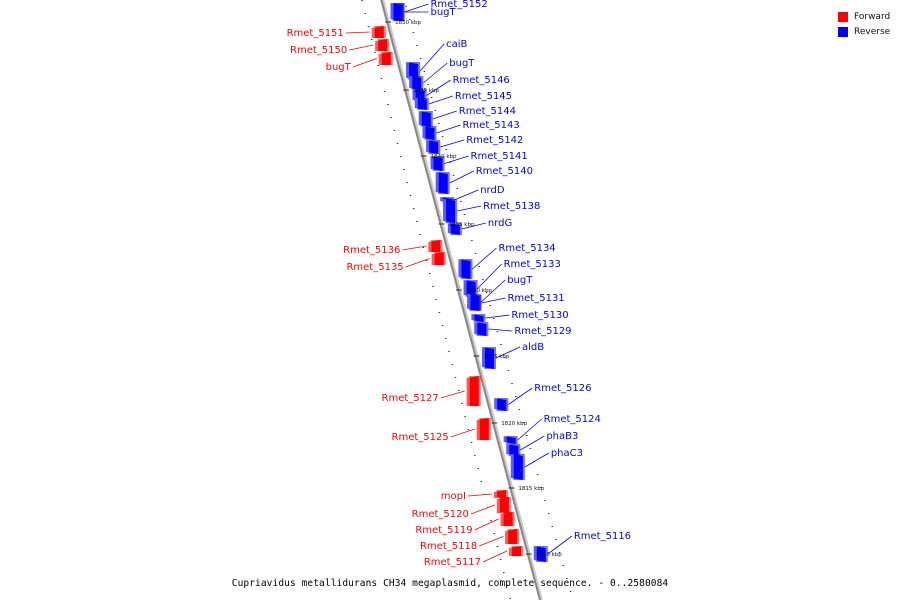  I want to click on gene-mopi, so click(500, 494).